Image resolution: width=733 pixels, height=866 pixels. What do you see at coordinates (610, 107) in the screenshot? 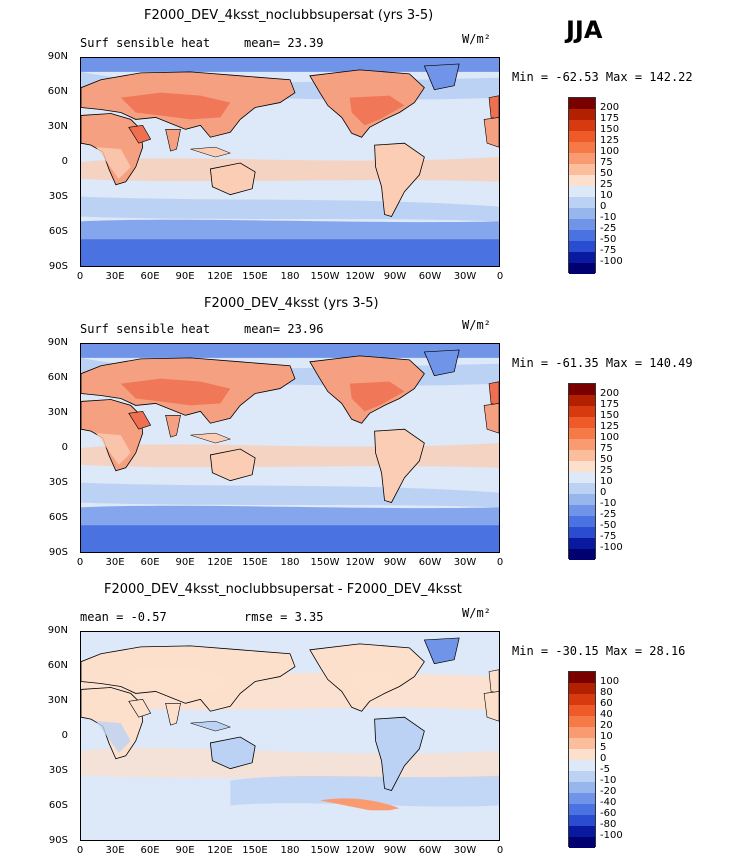
I see `colorbar-label: 200` at bounding box center [610, 107].